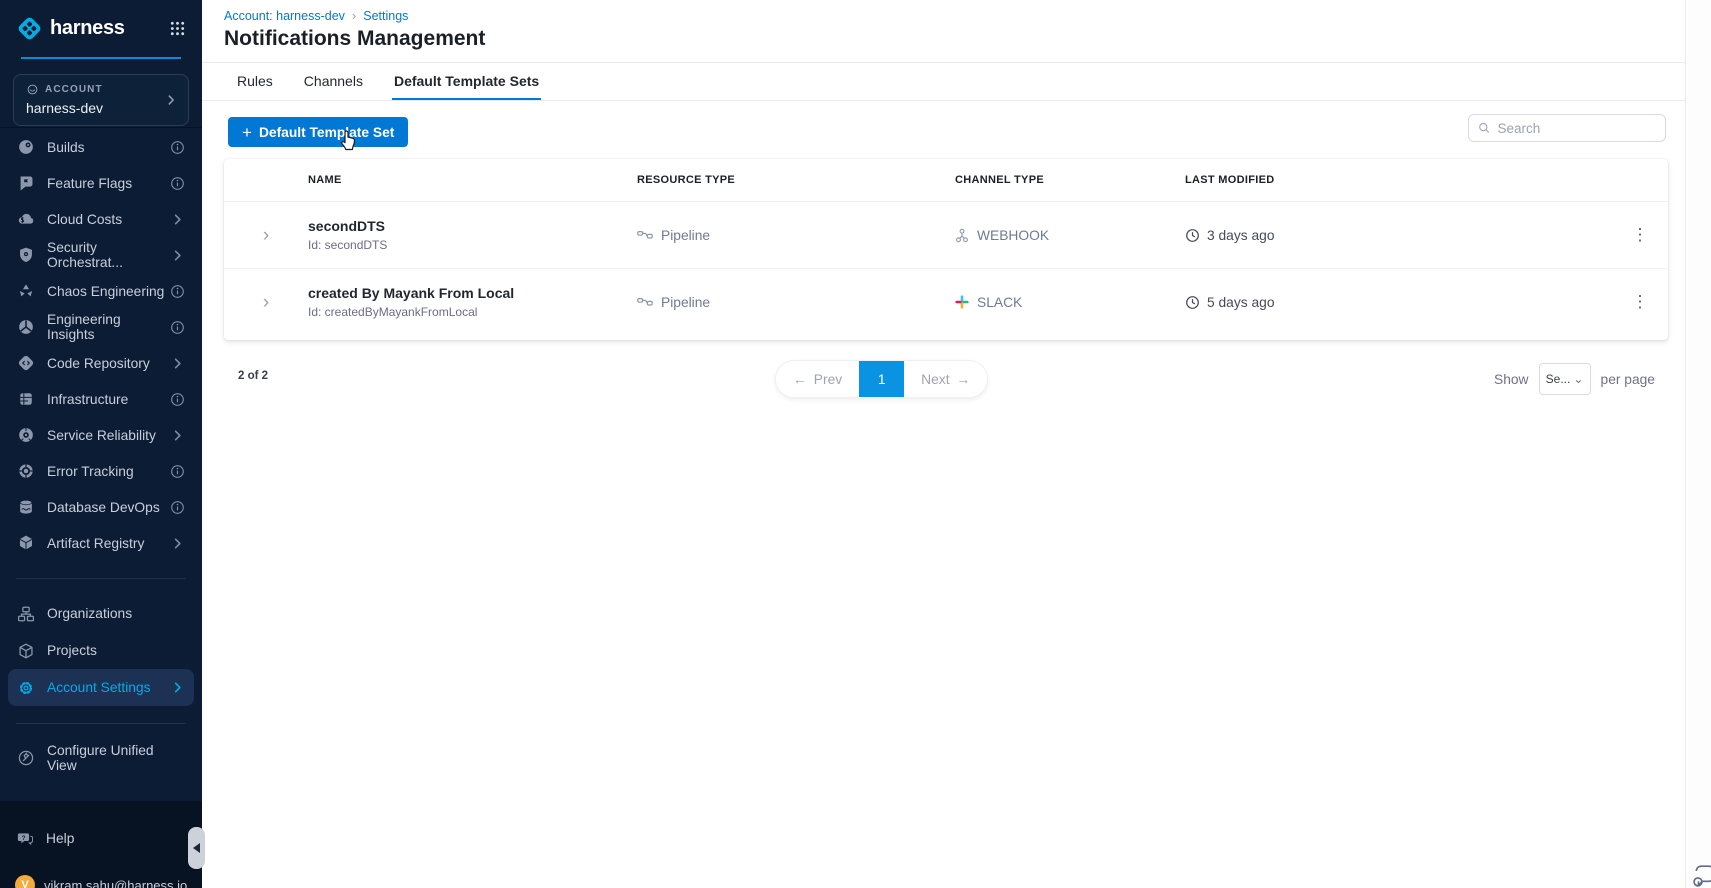  I want to click on tabs-bar: Rules Channels Default Template Sets, so click(943, 81).